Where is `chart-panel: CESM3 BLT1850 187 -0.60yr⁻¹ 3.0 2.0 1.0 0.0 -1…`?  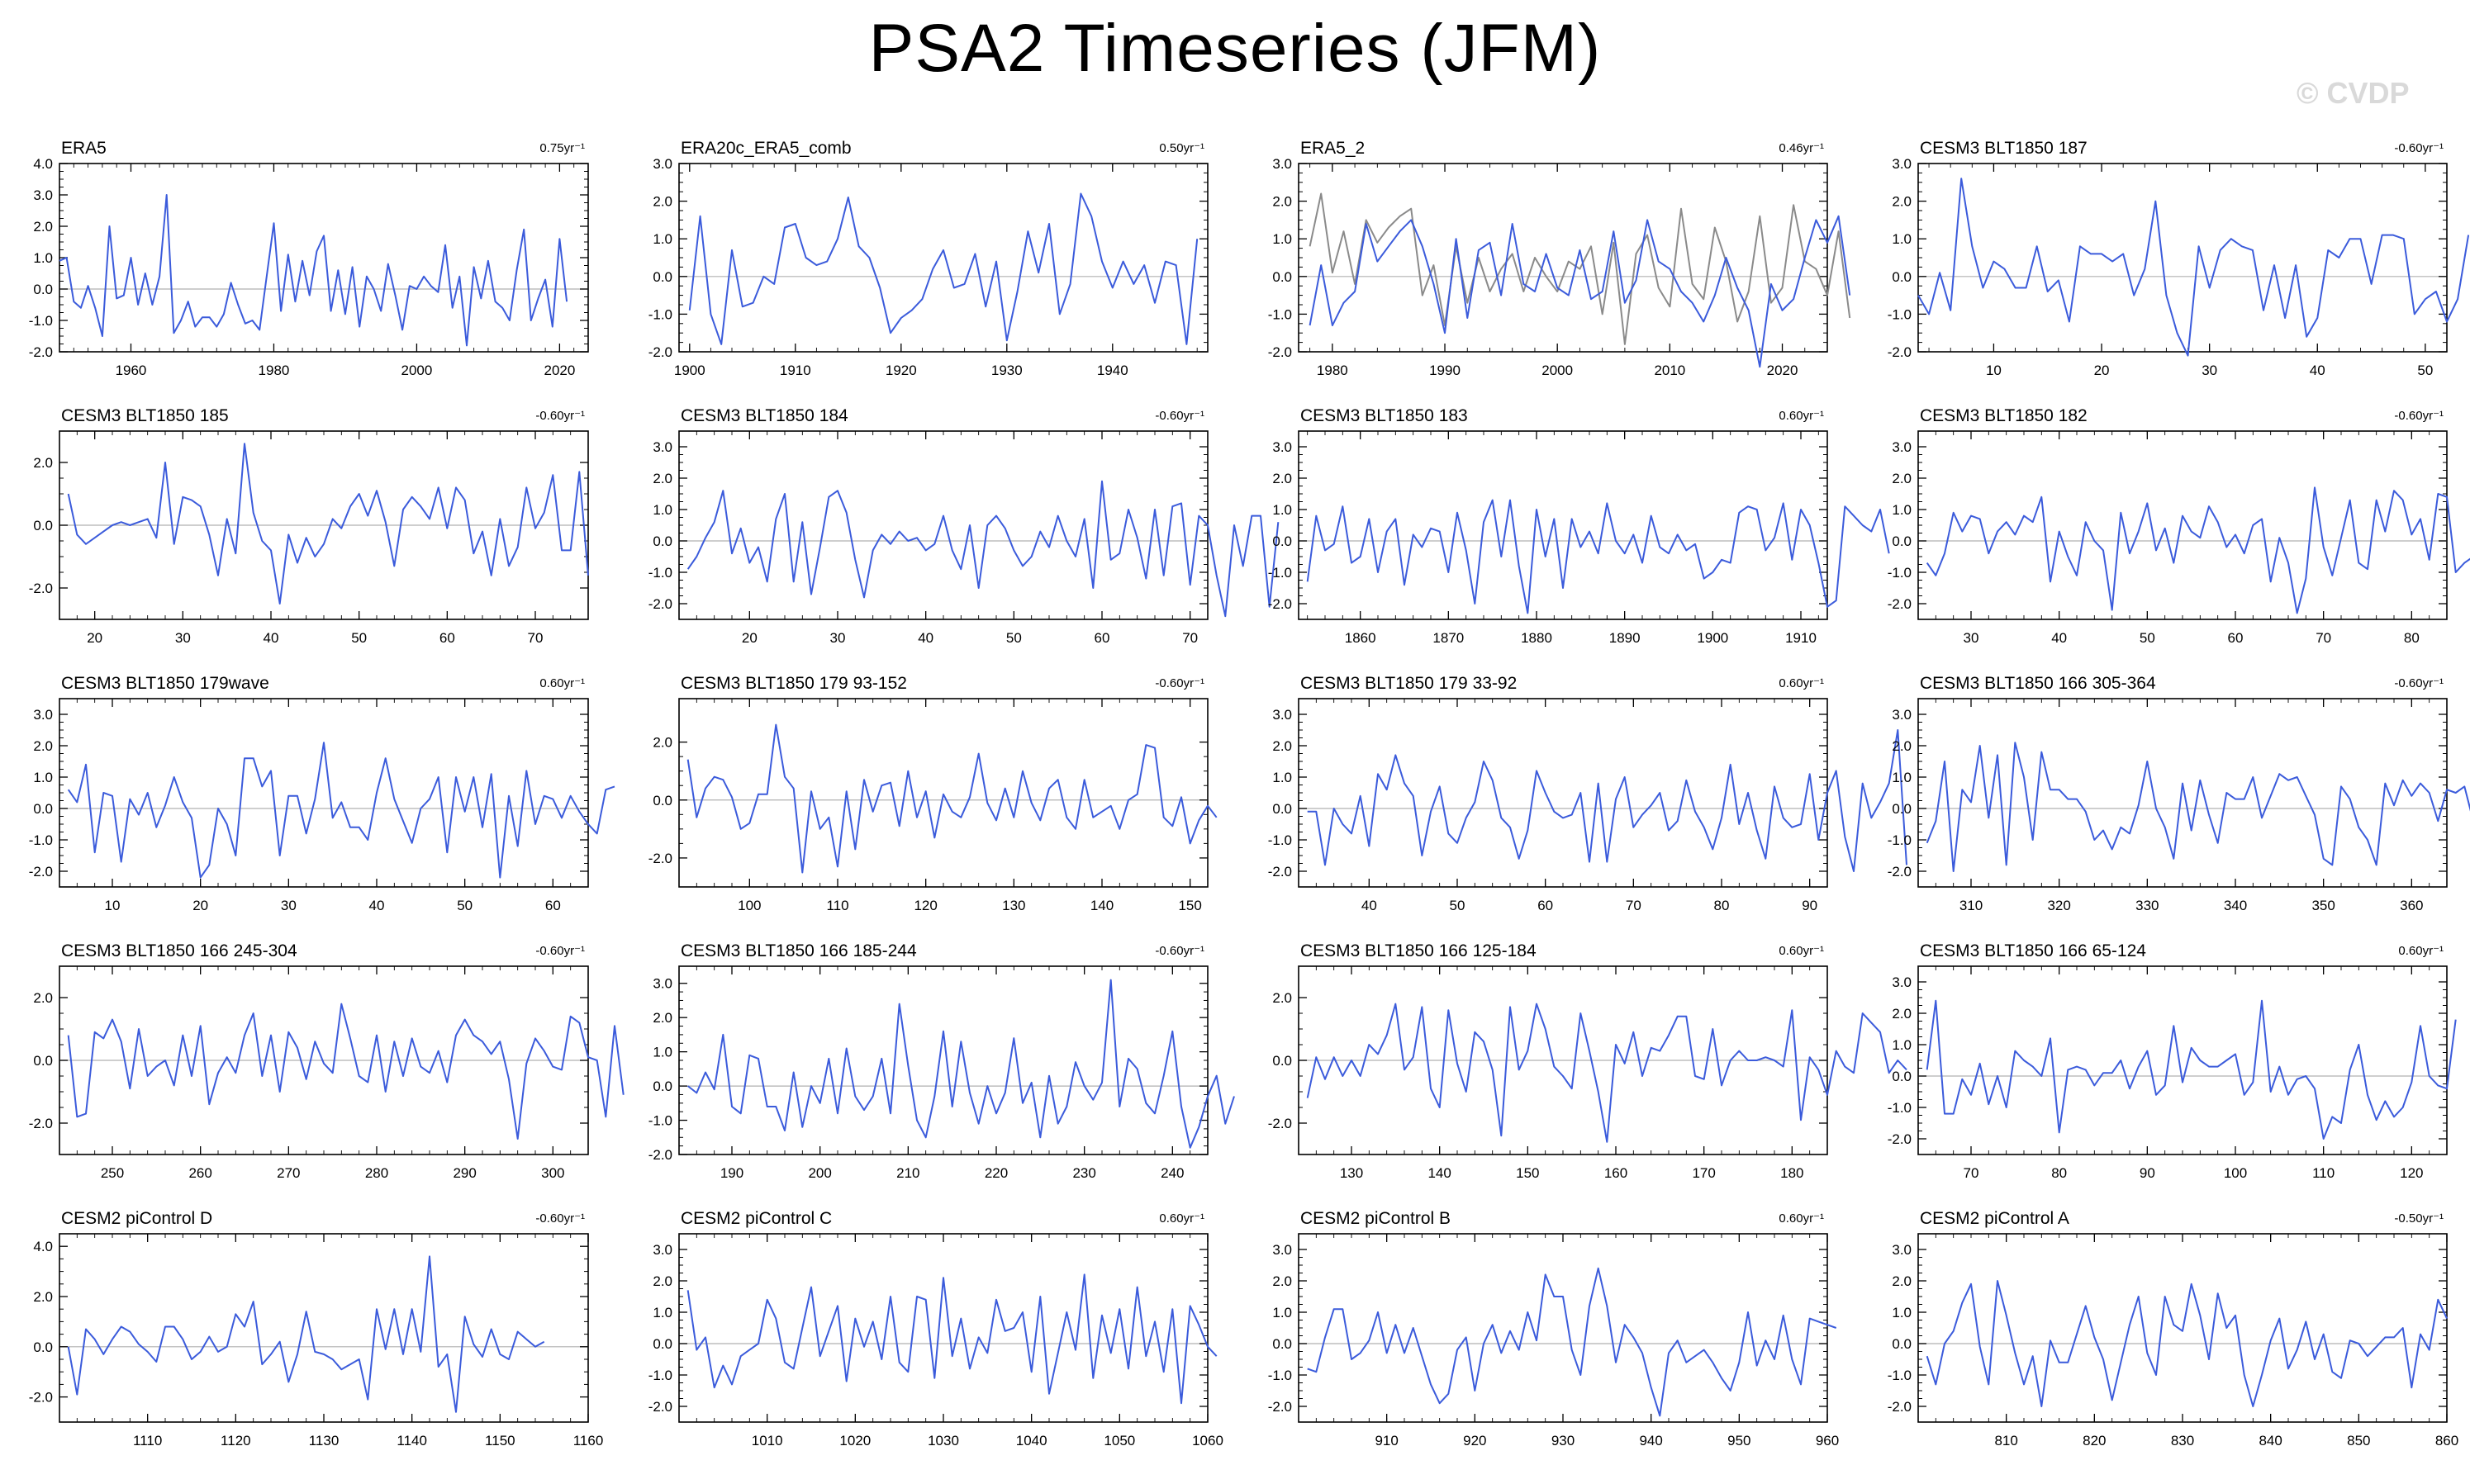
chart-panel: CESM3 BLT1850 187 -0.60yr⁻¹ 3.0 2.0 1.0 0.0 -1… is located at coordinates (2179, 258).